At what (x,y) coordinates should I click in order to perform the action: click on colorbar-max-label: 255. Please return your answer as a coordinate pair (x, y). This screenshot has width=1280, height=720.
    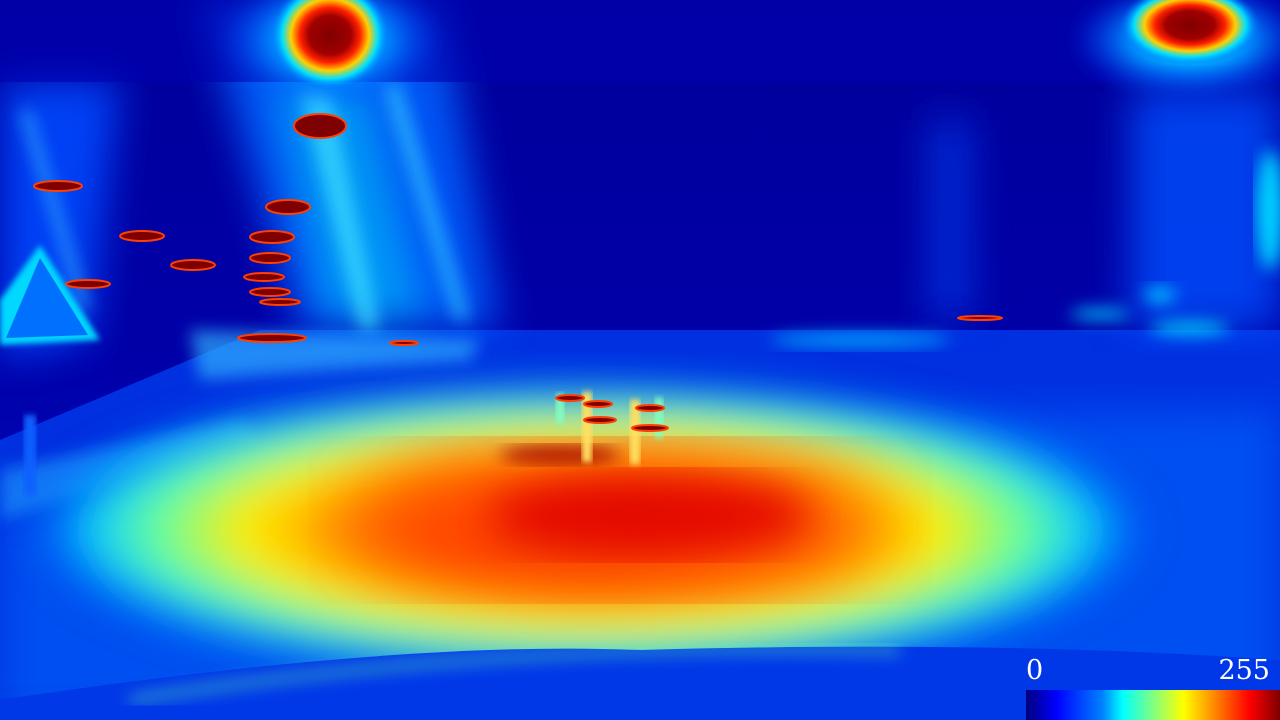
    Looking at the image, I should click on (1244, 670).